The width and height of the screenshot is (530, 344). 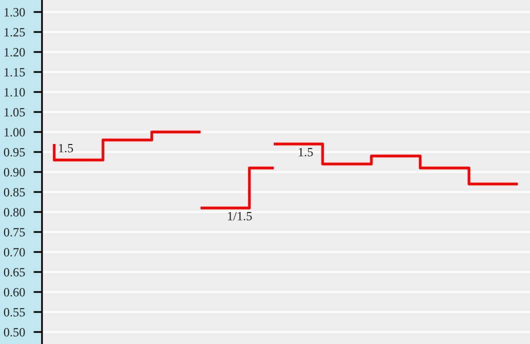 I want to click on y-tick-label: 0.70, so click(x=14, y=252).